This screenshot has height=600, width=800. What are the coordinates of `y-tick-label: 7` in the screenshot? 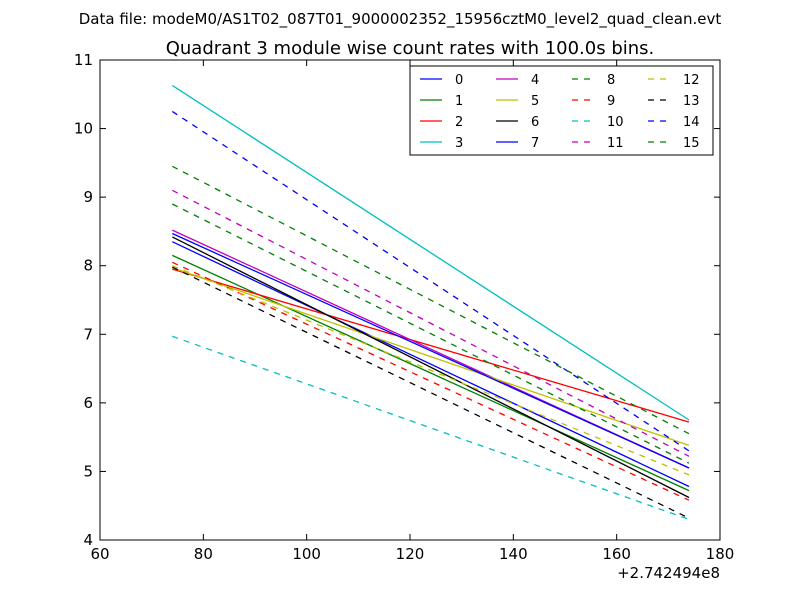 It's located at (88, 334).